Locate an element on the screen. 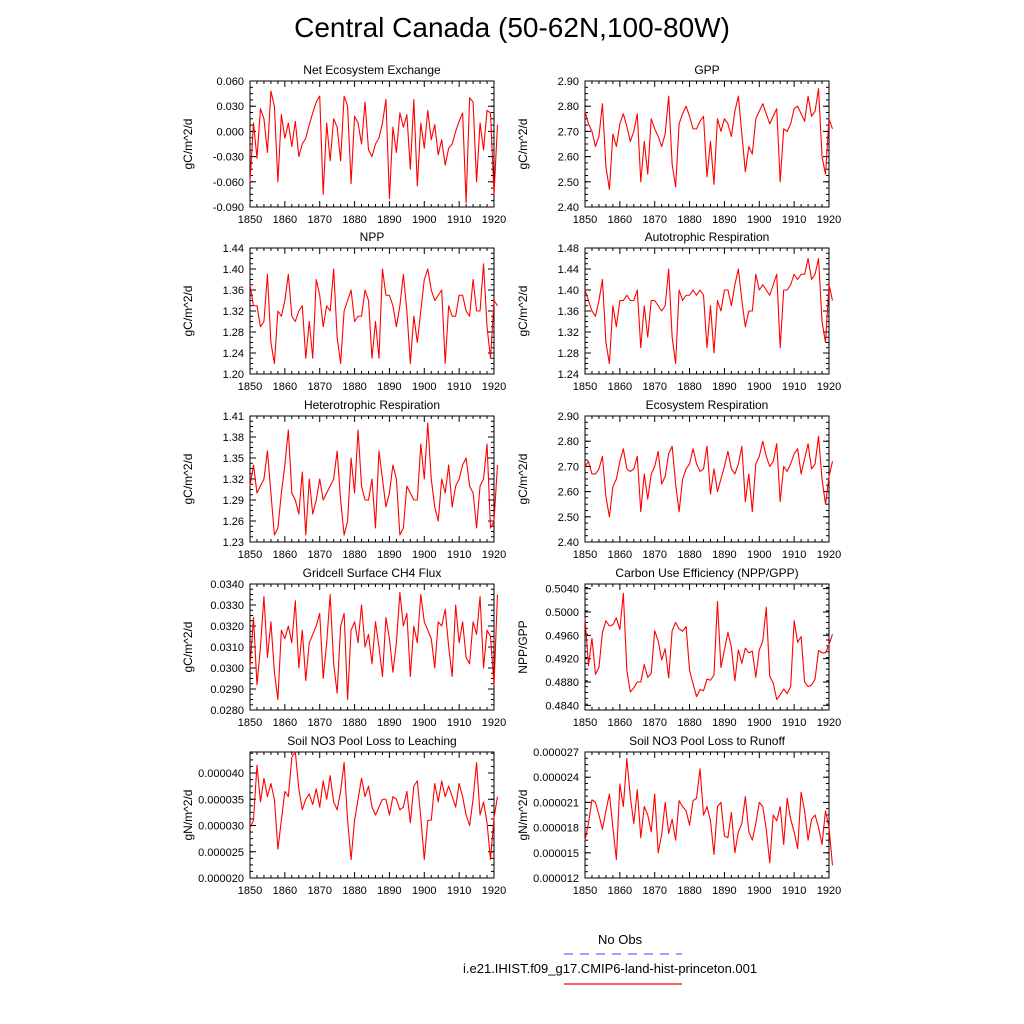 The width and height of the screenshot is (1024, 1024). chart-title: Ecosystem Respiration is located at coordinates (707, 405).